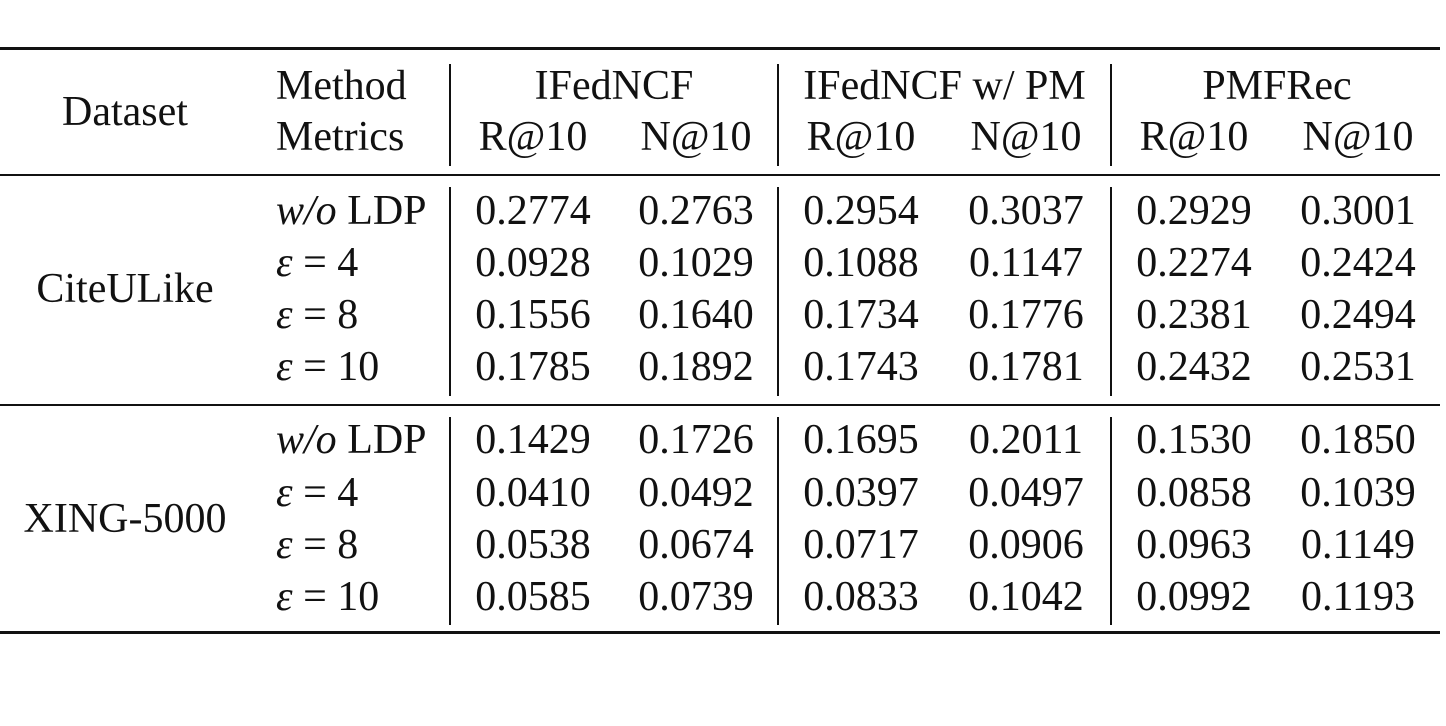  Describe the element at coordinates (533, 493) in the screenshot. I see `value-cell: 0.0410` at that location.